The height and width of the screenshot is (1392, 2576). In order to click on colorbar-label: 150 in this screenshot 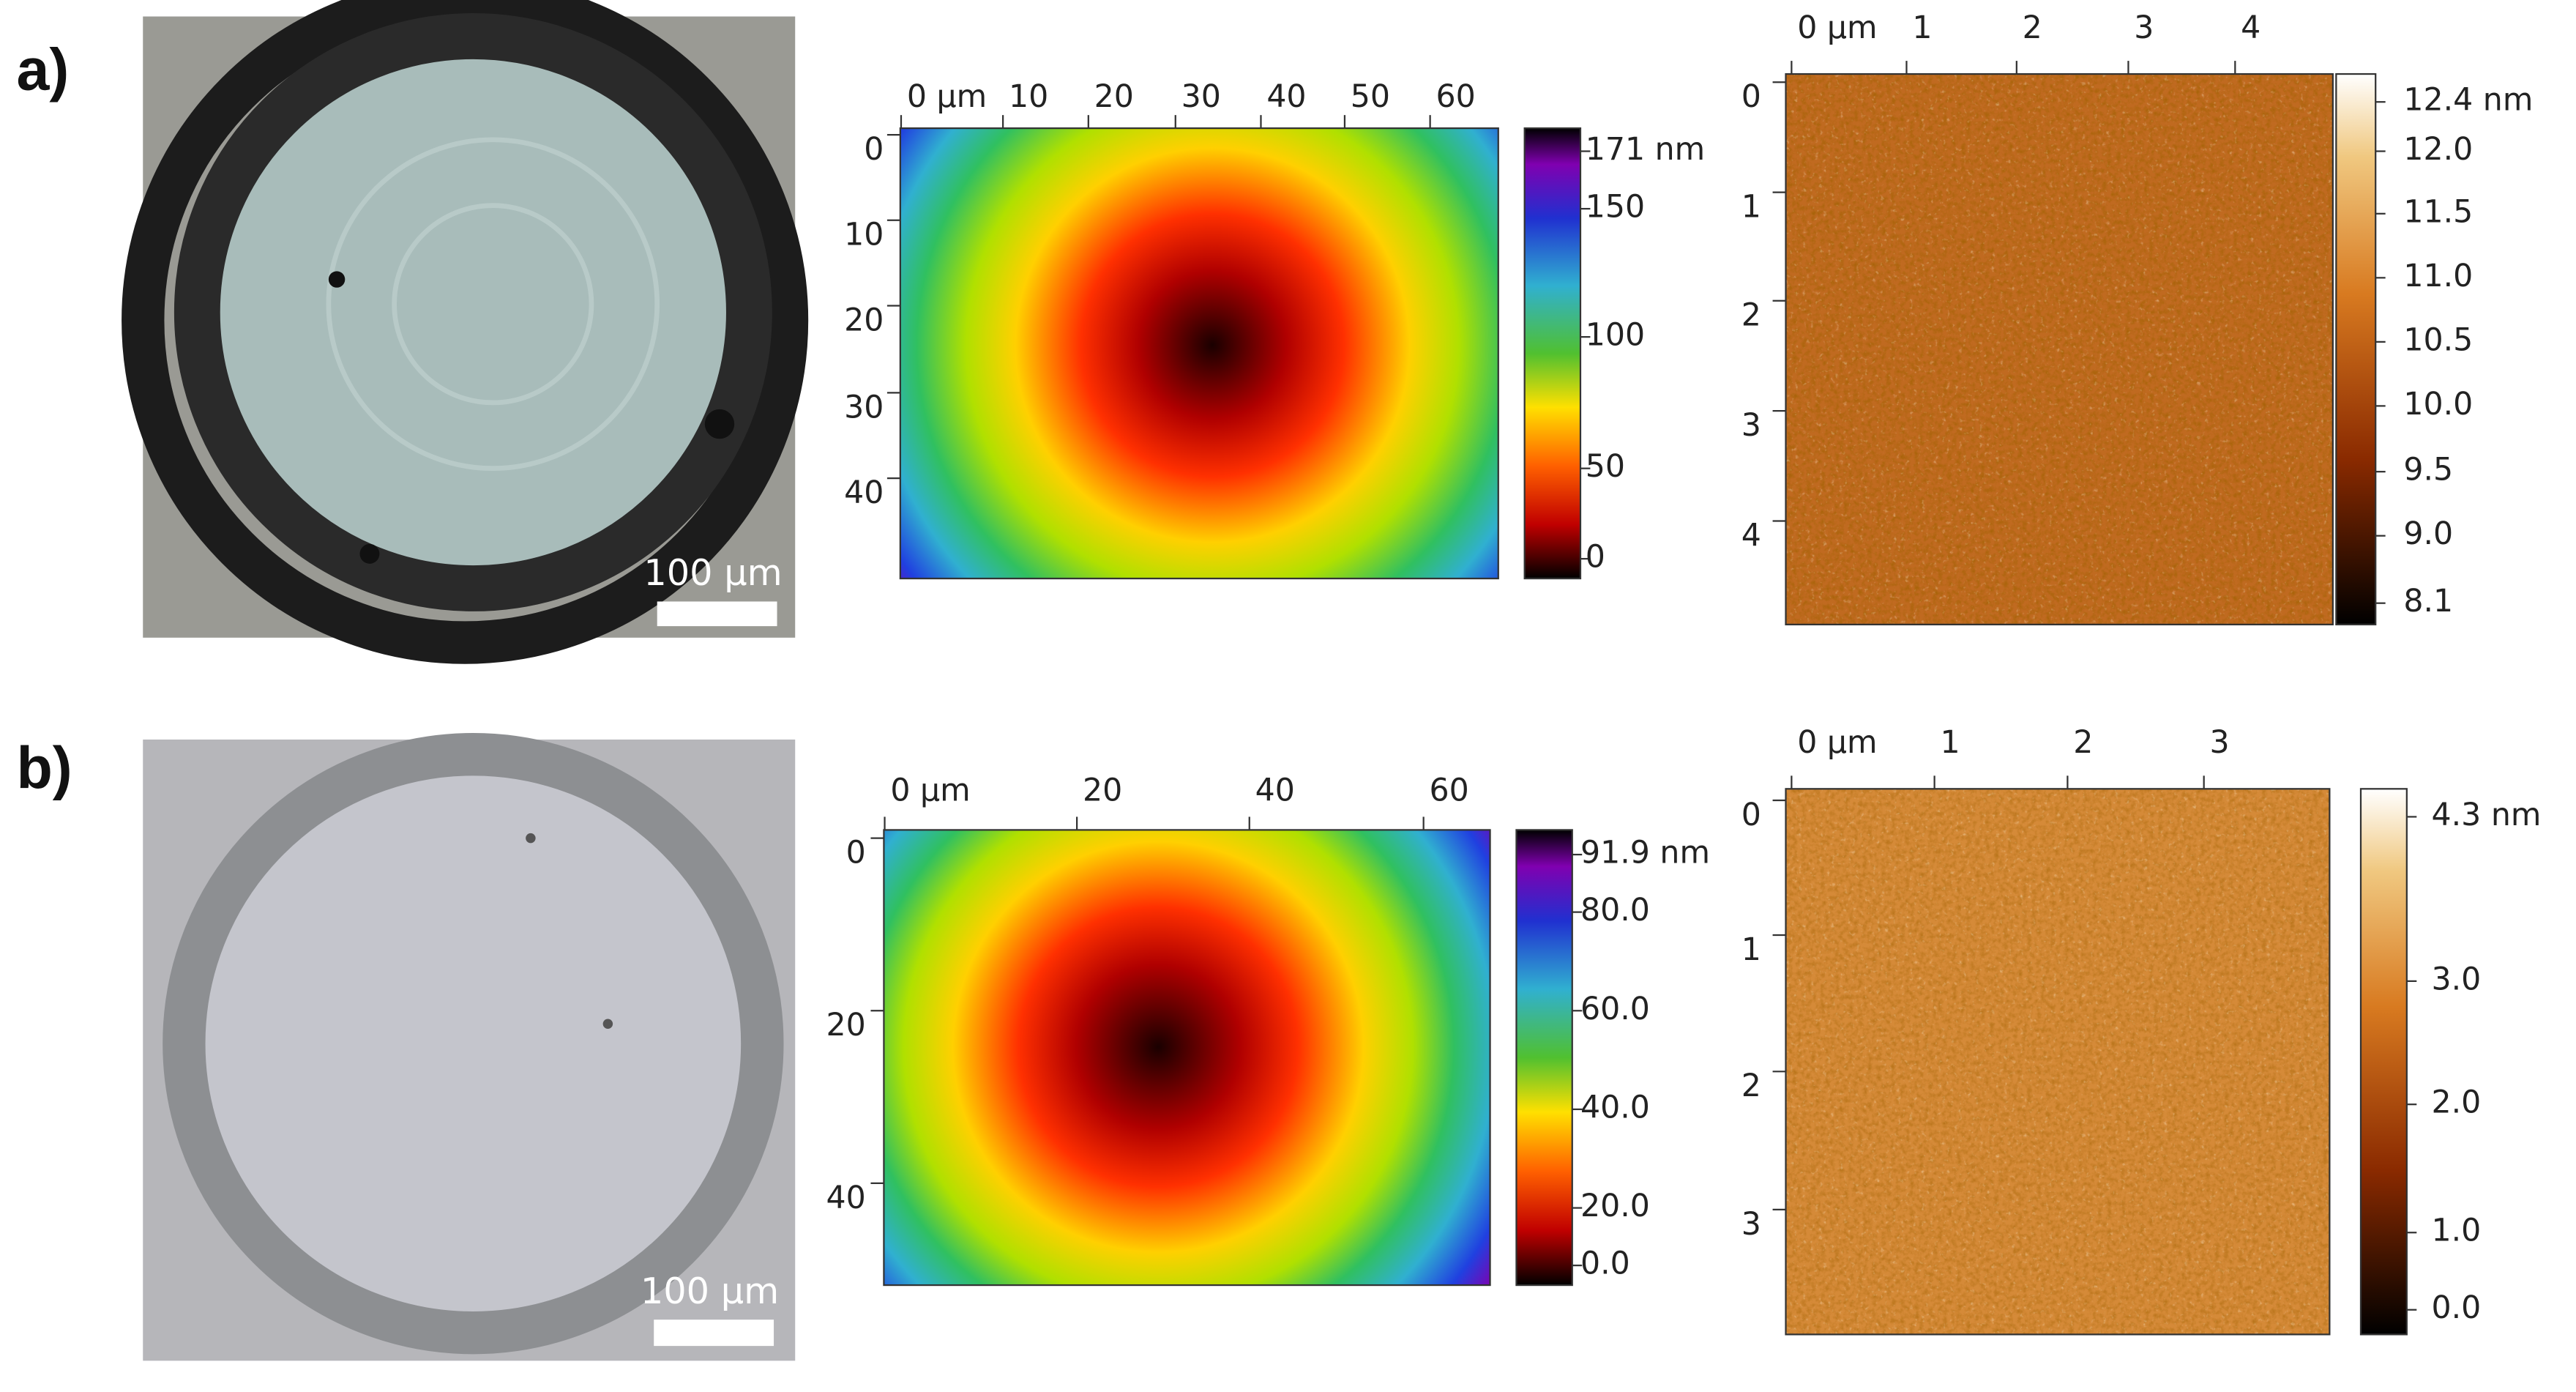, I will do `click(1615, 207)`.